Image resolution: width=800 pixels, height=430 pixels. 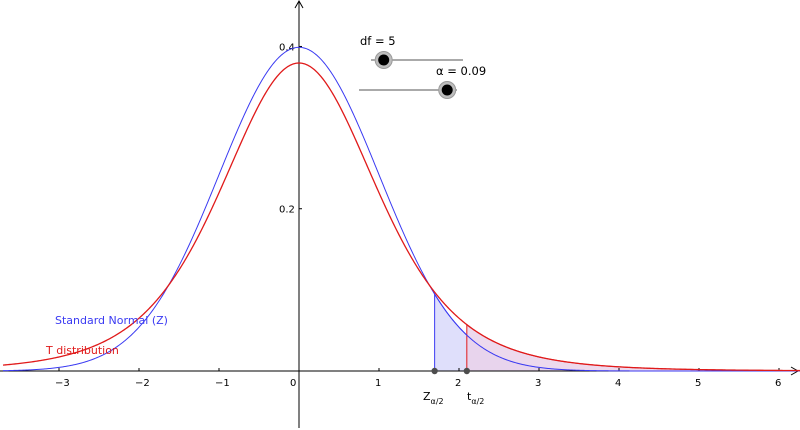 I want to click on z-critical-label: Zα/2, so click(x=433, y=398).